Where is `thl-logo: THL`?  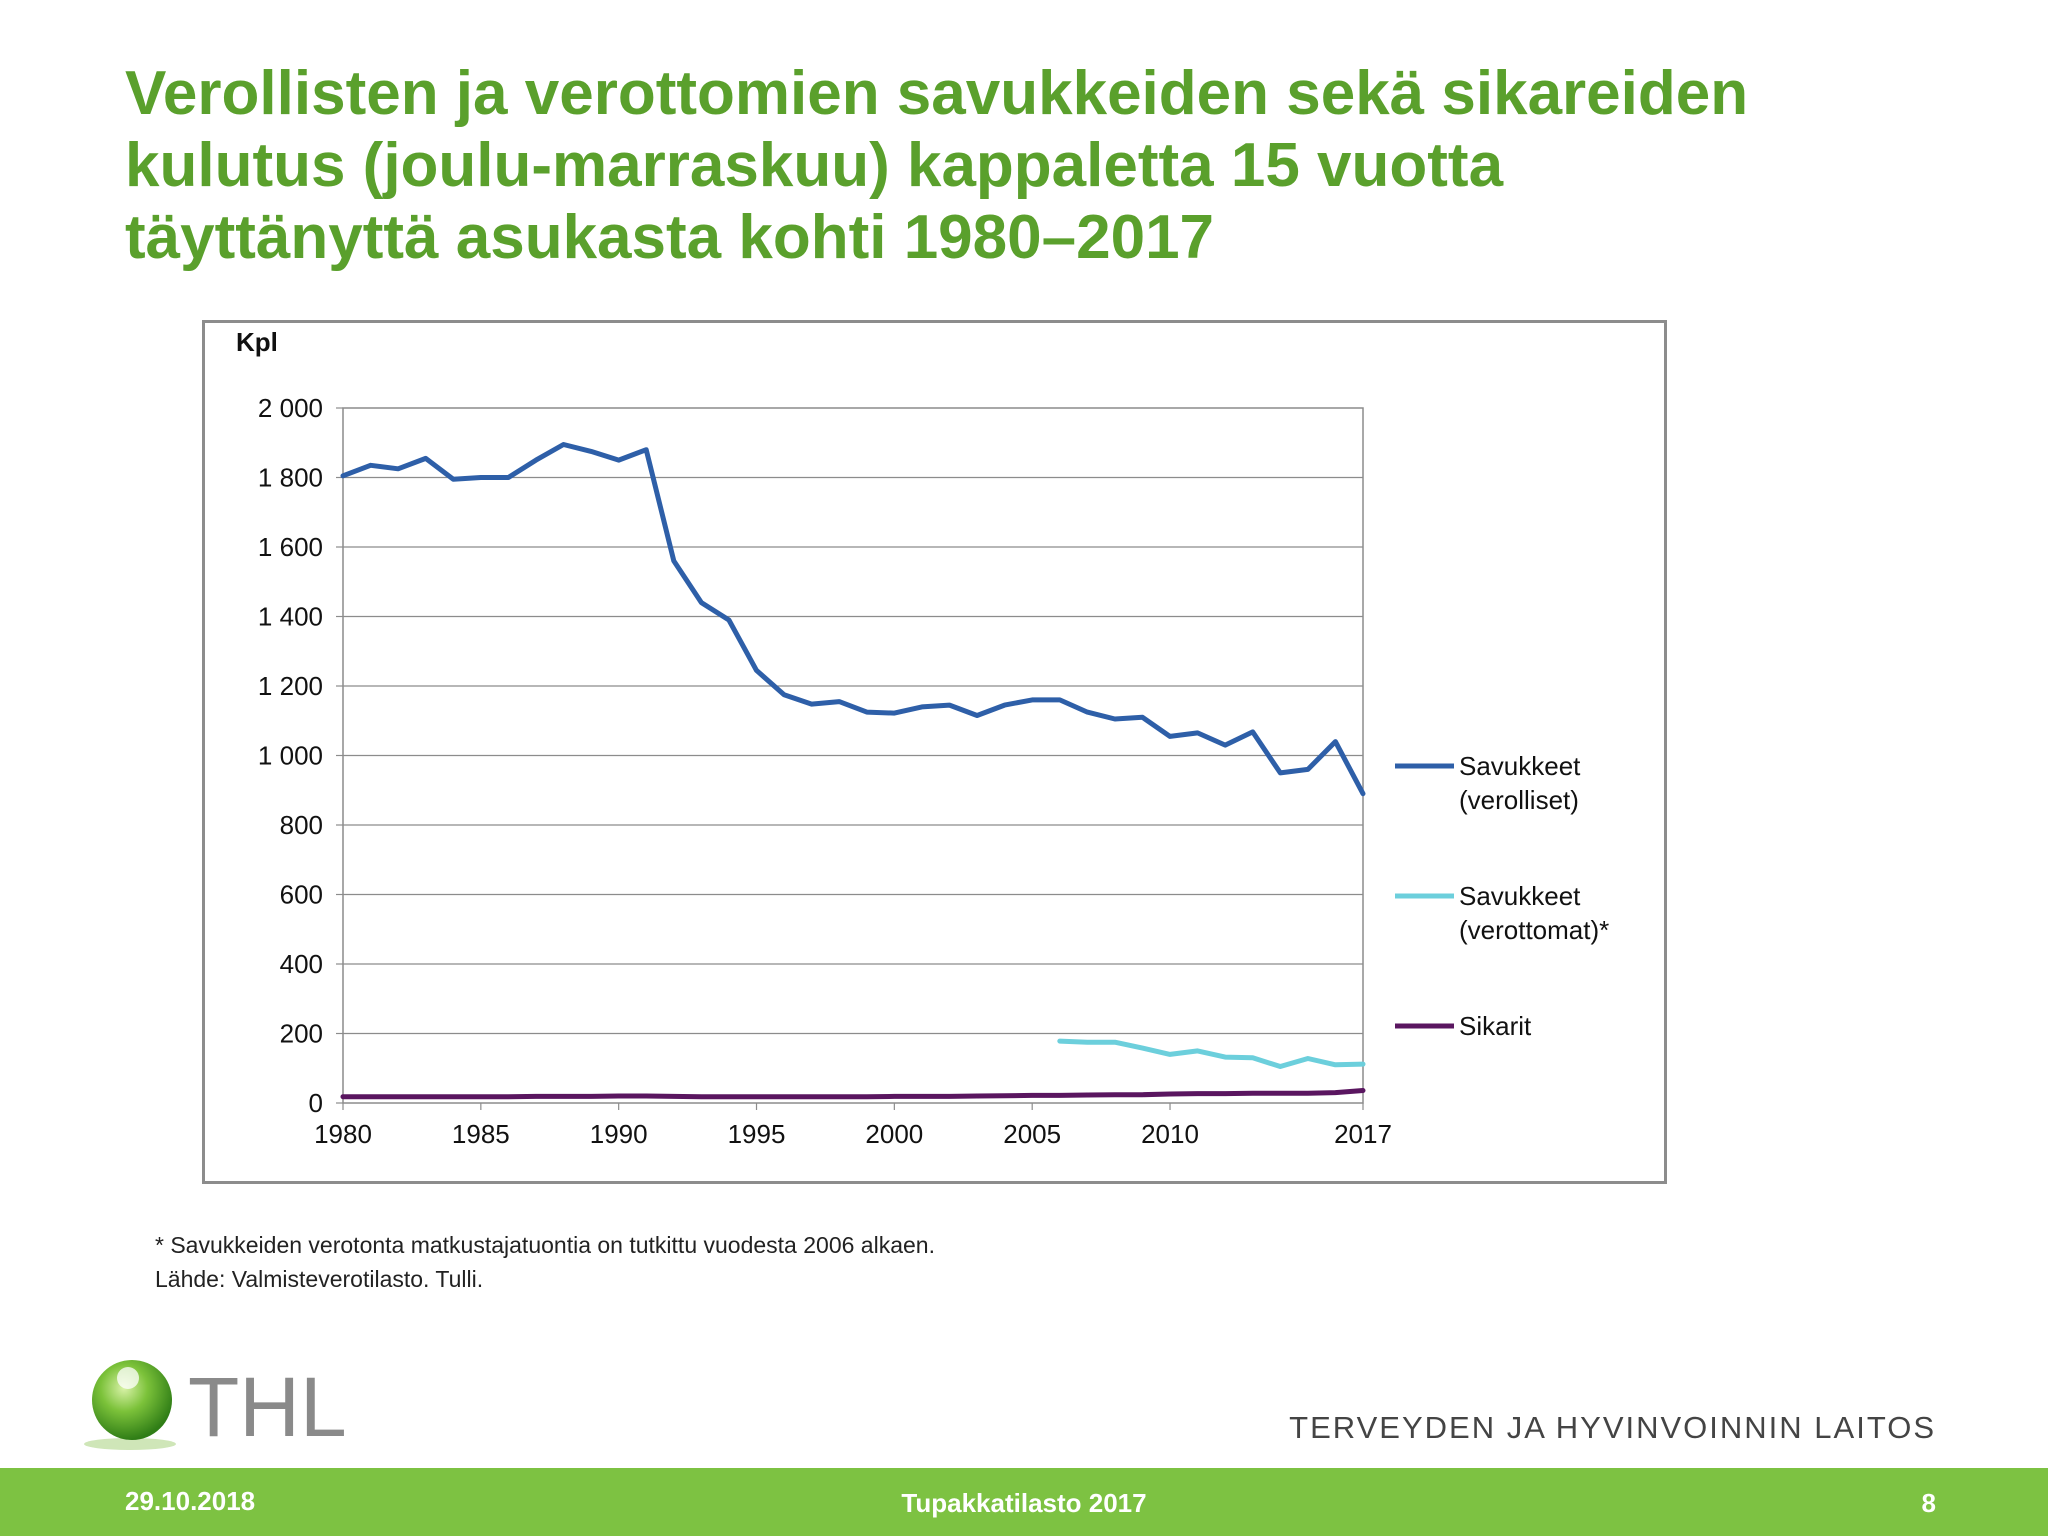 thl-logo: THL is located at coordinates (215, 1407).